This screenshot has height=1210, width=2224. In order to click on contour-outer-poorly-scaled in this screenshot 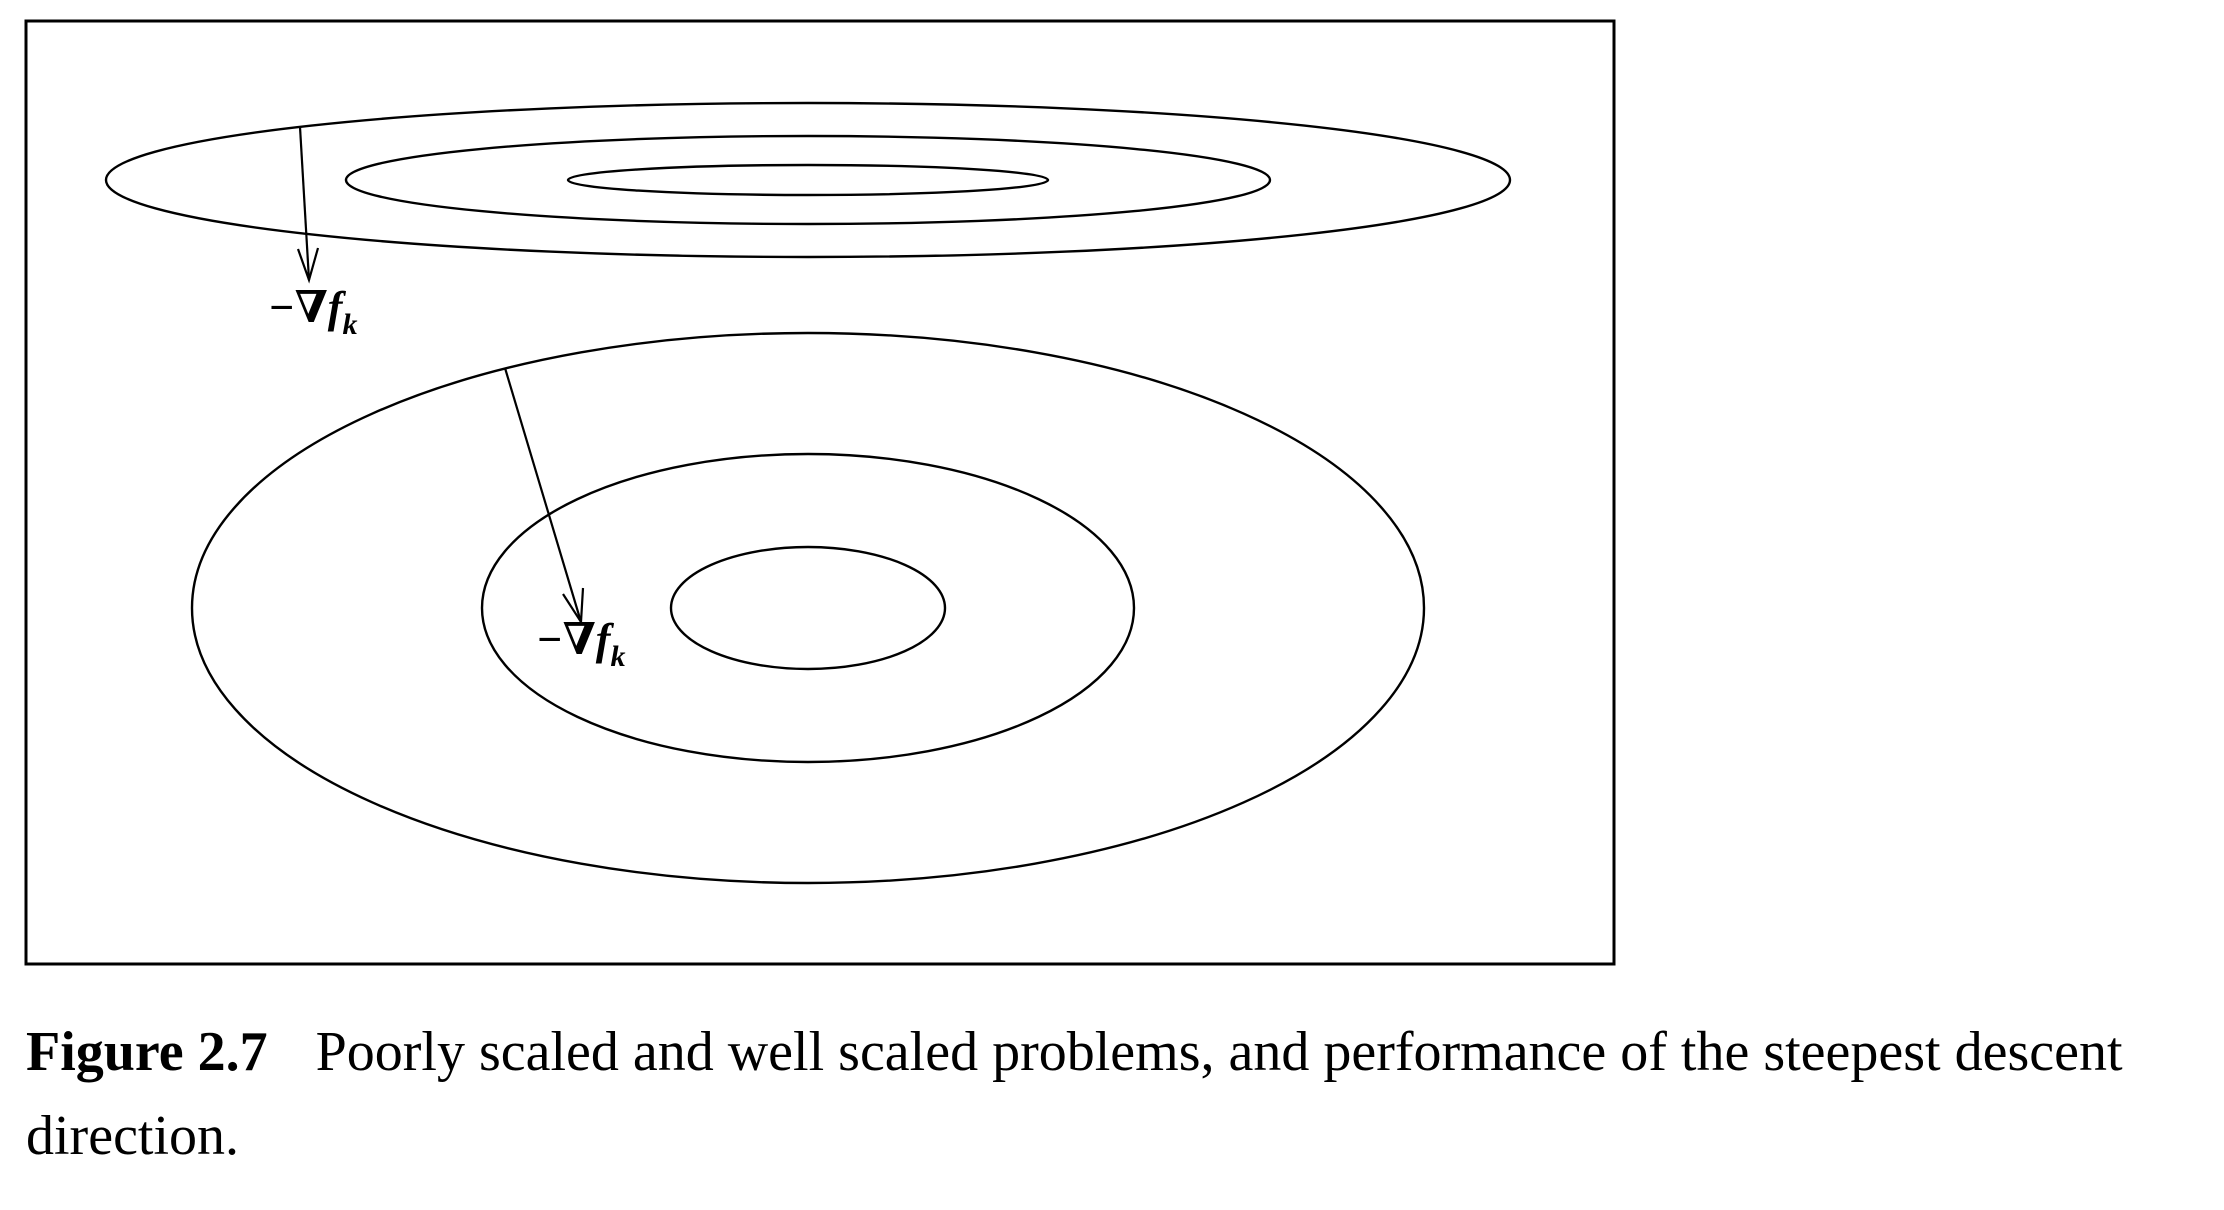, I will do `click(808, 180)`.